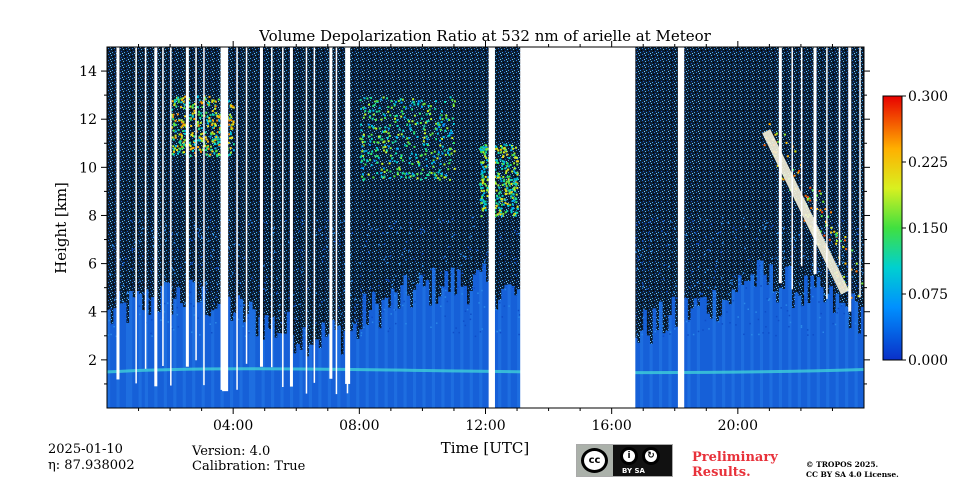 Image resolution: width=960 pixels, height=480 pixels. What do you see at coordinates (594, 460) in the screenshot?
I see `cc-icon: cc` at bounding box center [594, 460].